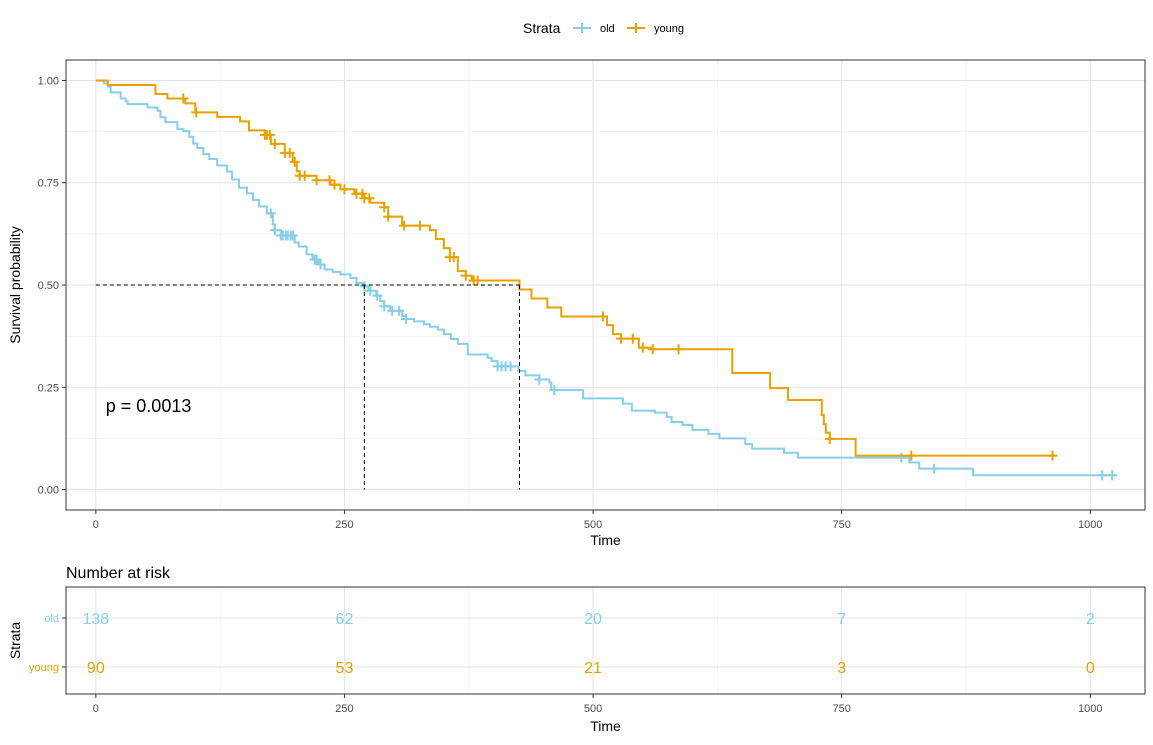 This screenshot has width=1153, height=745. Describe the element at coordinates (48, 184) in the screenshot. I see `y-tick-label: 0.75` at that location.